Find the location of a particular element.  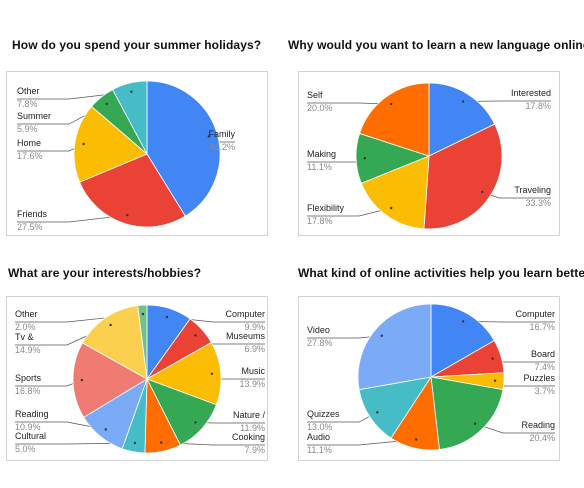

slice-percent-tv: 14.9% is located at coordinates (28, 350).